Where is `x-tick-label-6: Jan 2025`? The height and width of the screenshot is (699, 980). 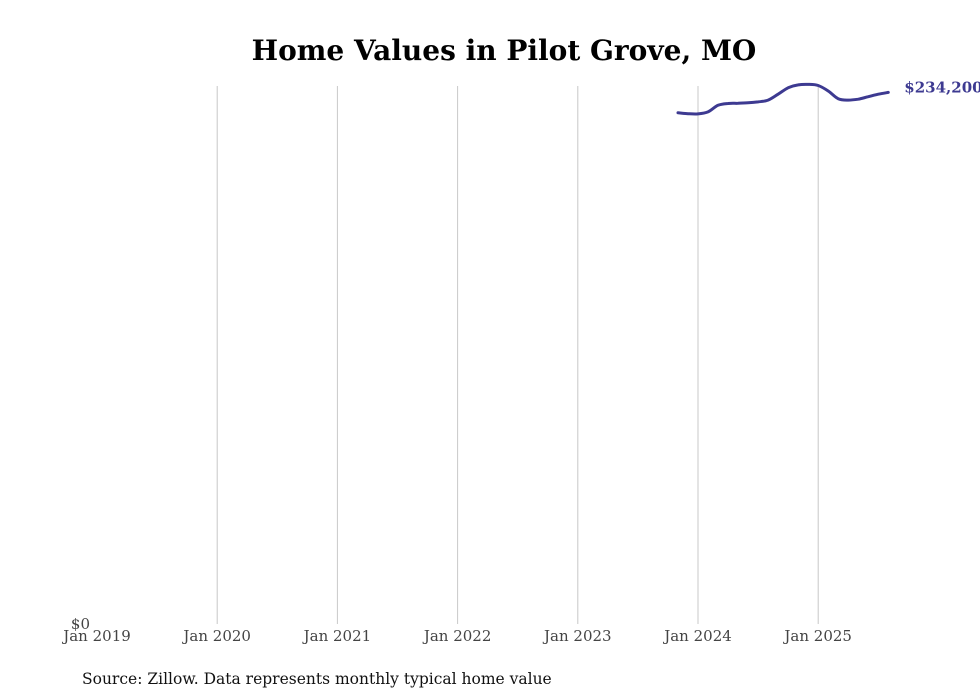 x-tick-label-6: Jan 2025 is located at coordinates (817, 636).